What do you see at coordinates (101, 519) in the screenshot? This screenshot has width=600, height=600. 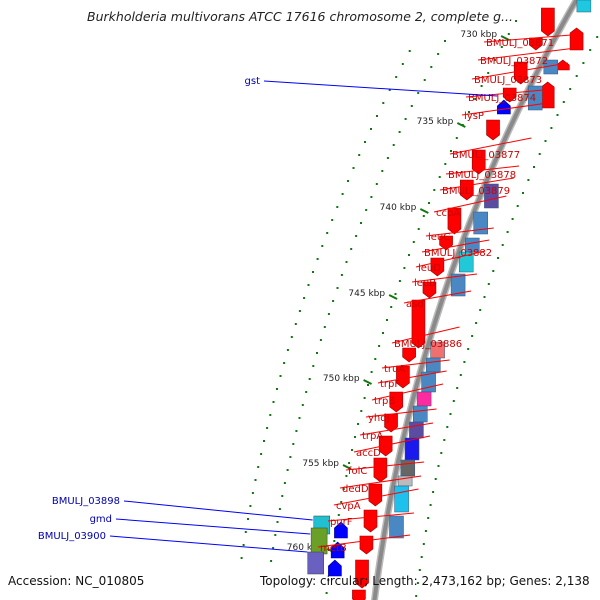 I see `reverse-gene-label: gmd` at bounding box center [101, 519].